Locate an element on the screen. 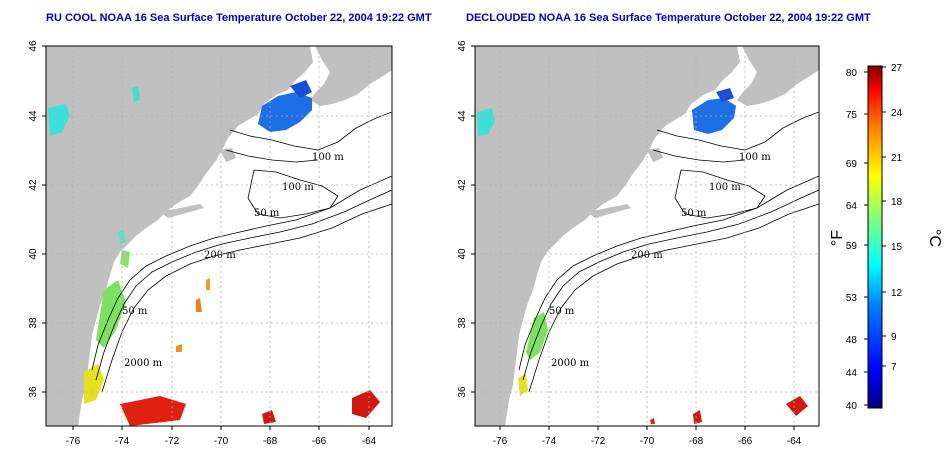  colorbar-gradient is located at coordinates (875, 237).